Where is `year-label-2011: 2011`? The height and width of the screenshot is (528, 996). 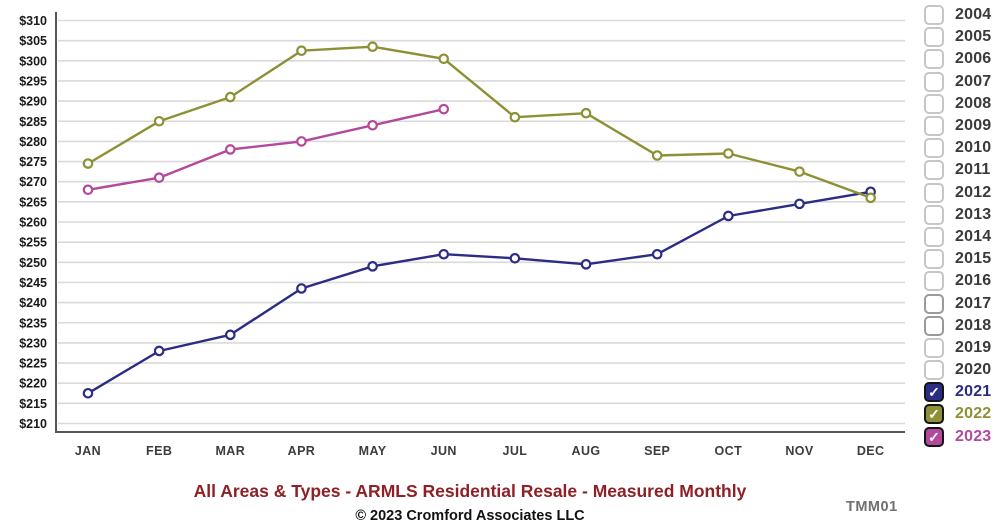 year-label-2011: 2011 is located at coordinates (973, 170).